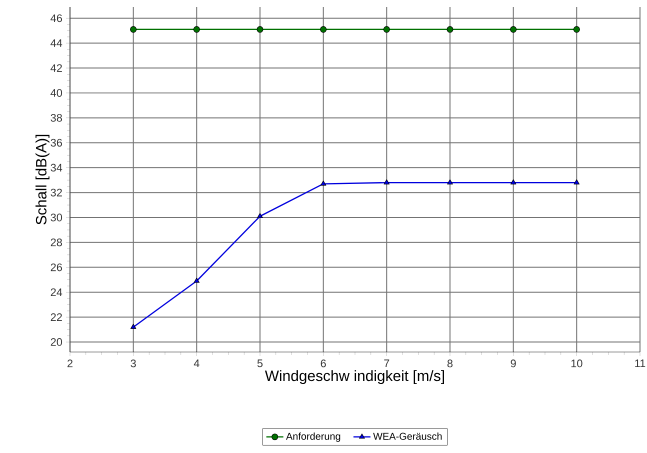 Image resolution: width=647 pixels, height=453 pixels. Describe the element at coordinates (56, 242) in the screenshot. I see `y-tick-label: 28` at that location.